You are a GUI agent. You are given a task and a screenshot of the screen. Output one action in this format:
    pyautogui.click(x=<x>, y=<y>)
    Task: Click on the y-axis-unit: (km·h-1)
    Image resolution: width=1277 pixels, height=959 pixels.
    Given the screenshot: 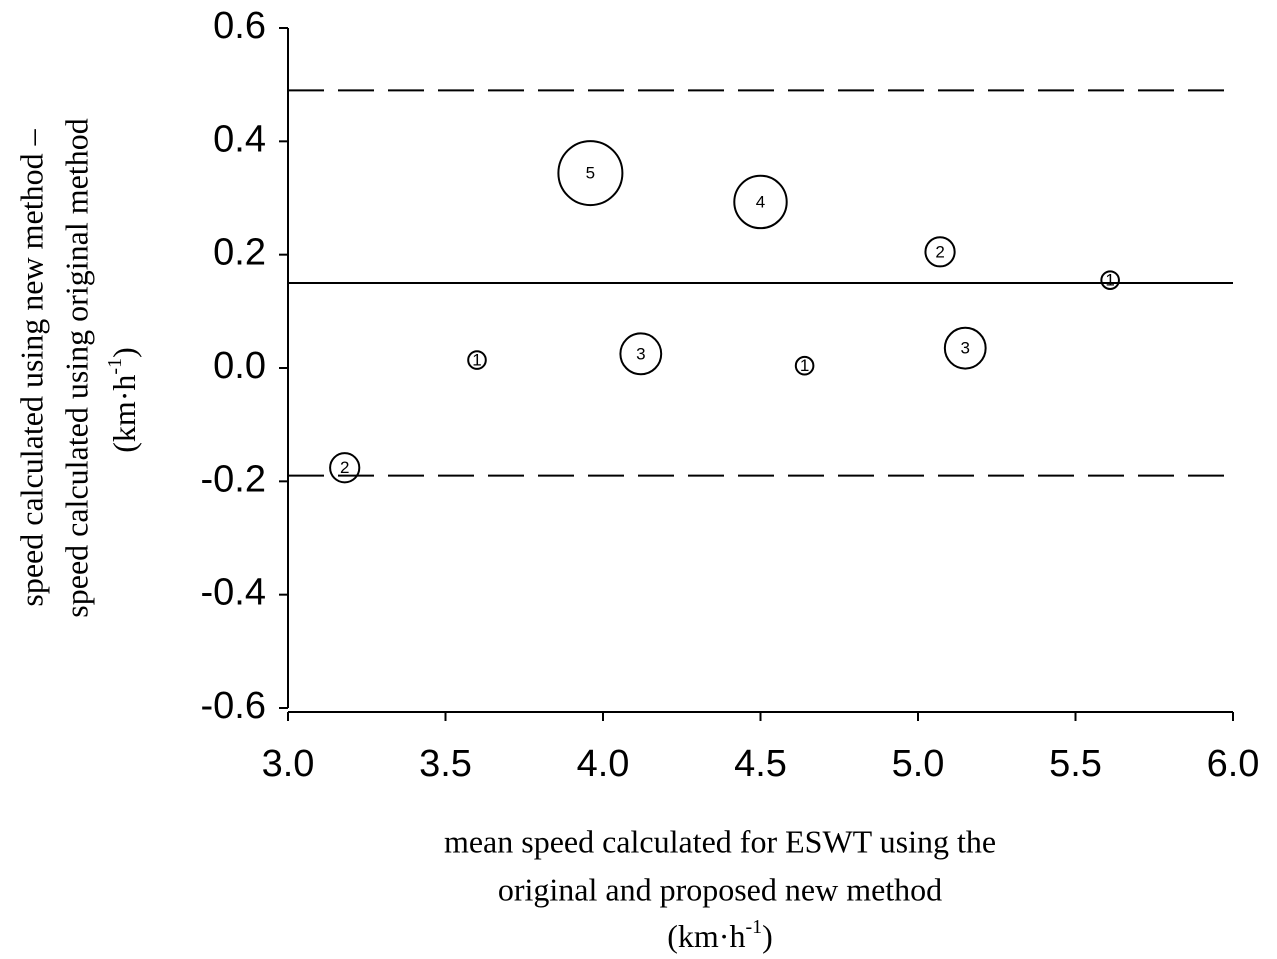 What is the action you would take?
    pyautogui.click(x=123, y=400)
    